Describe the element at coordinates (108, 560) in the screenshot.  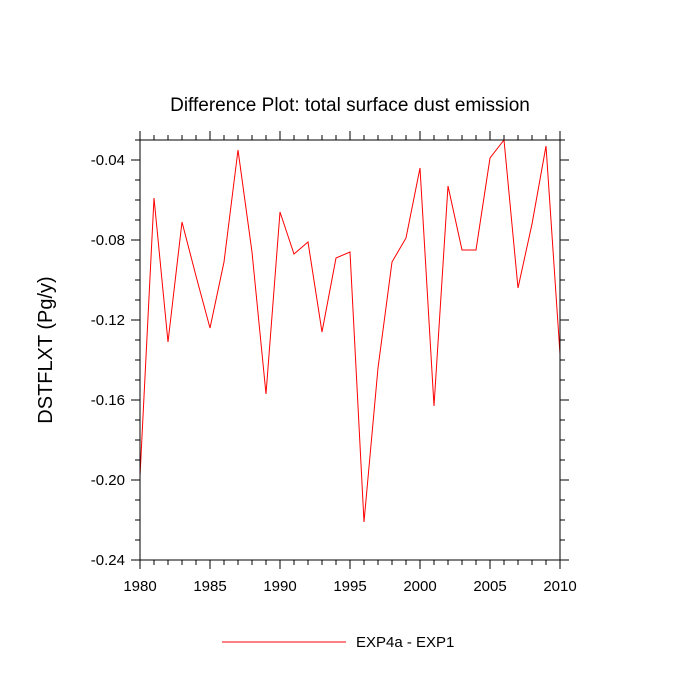
I see `y-tick-label: -0.24` at that location.